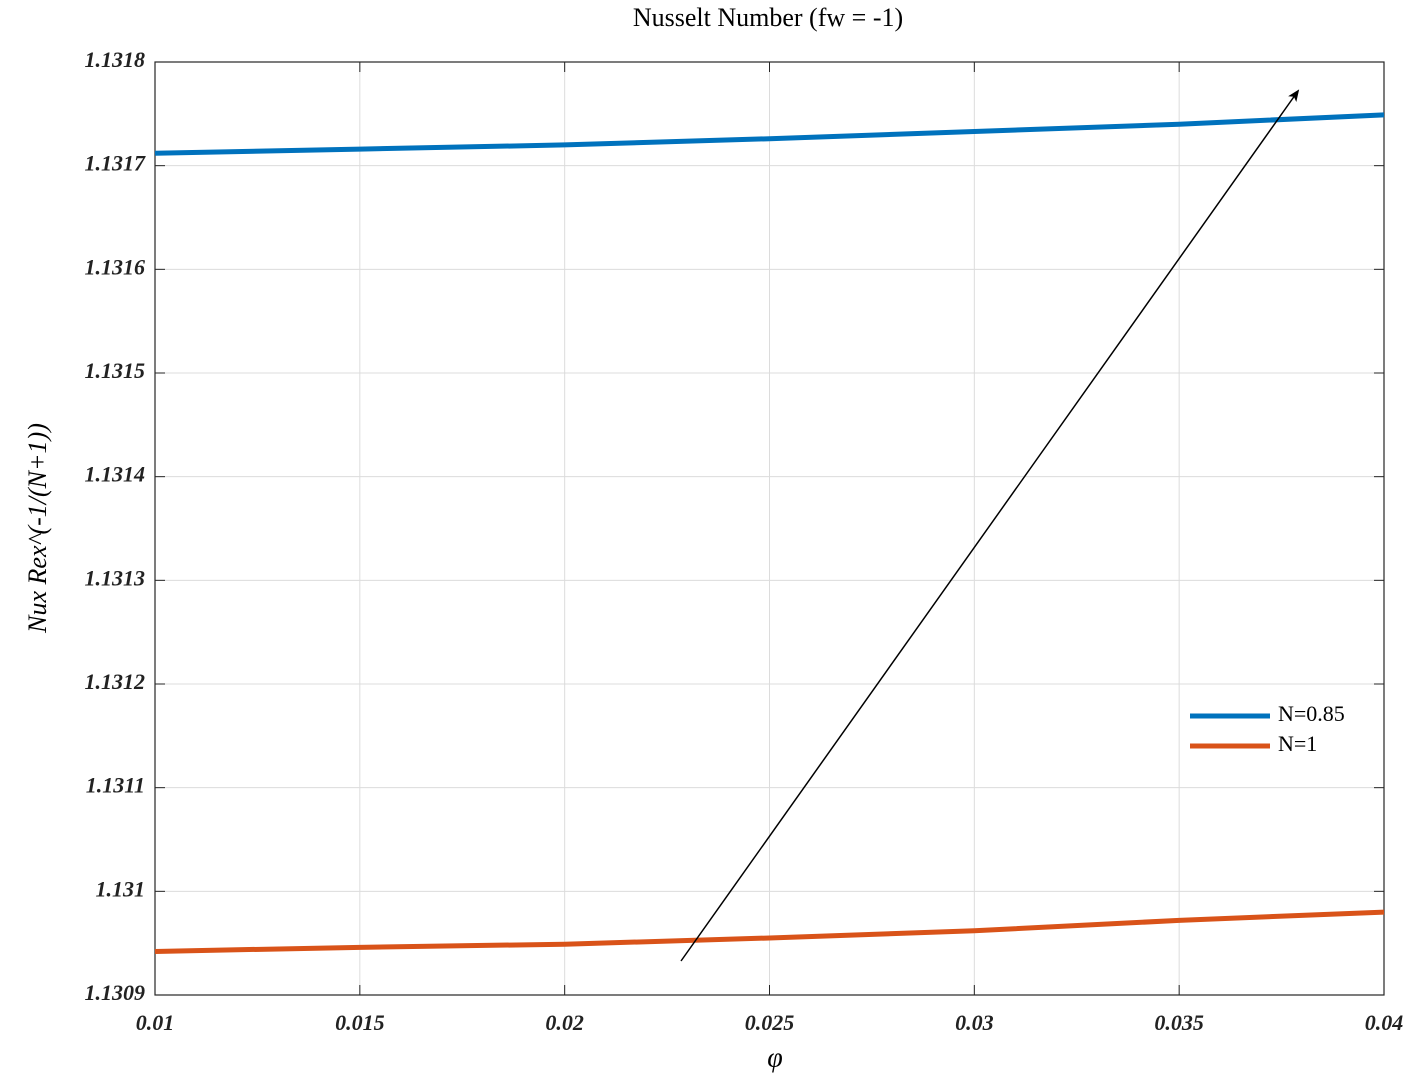 This screenshot has width=1416, height=1080. What do you see at coordinates (770, 1022) in the screenshot?
I see `x-tick-label: 0.025` at bounding box center [770, 1022].